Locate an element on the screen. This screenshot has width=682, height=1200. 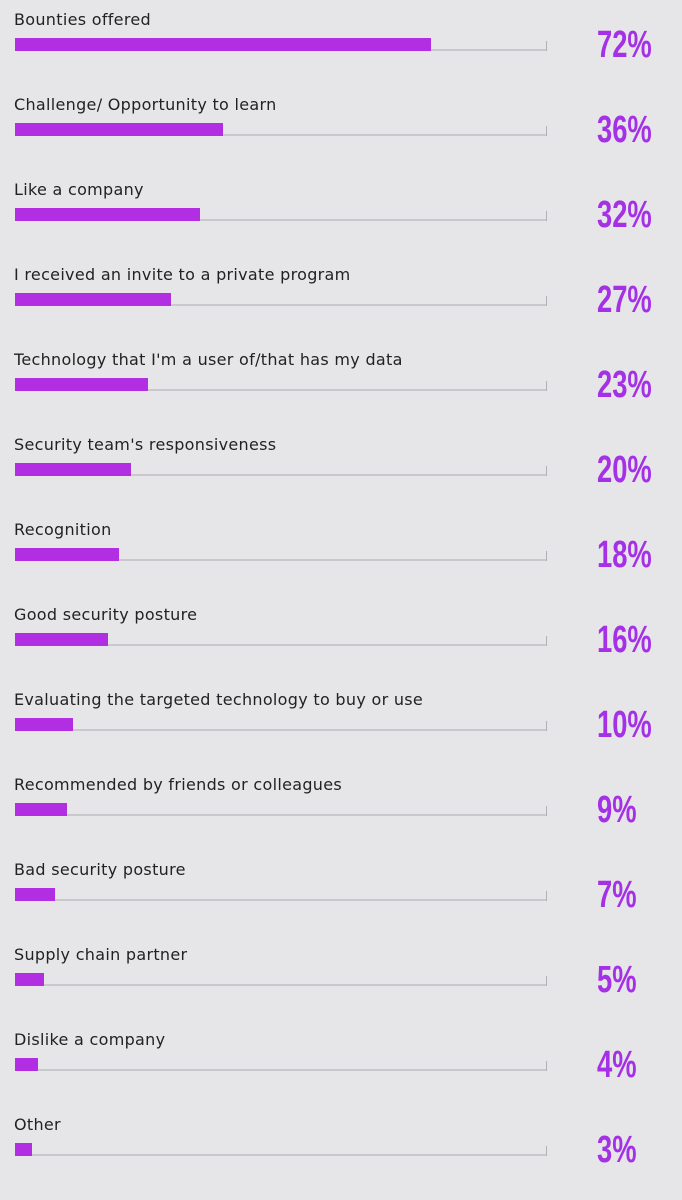
bar-row: Bad security posture 7% is located at coordinates (341, 892).